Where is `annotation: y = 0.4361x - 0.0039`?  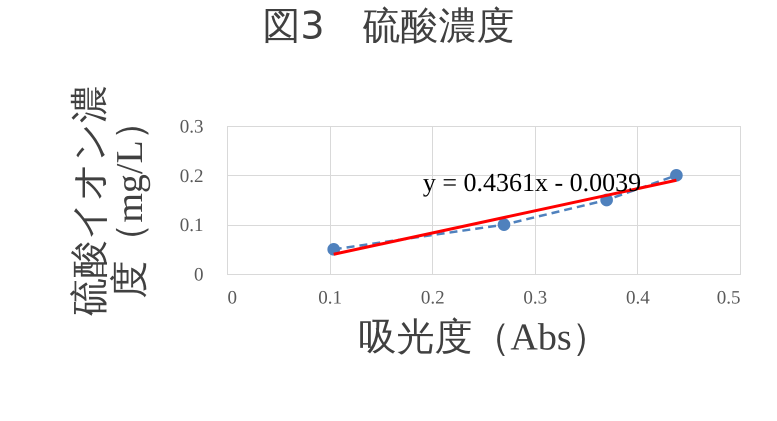 annotation: y = 0.4361x - 0.0039 is located at coordinates (532, 182).